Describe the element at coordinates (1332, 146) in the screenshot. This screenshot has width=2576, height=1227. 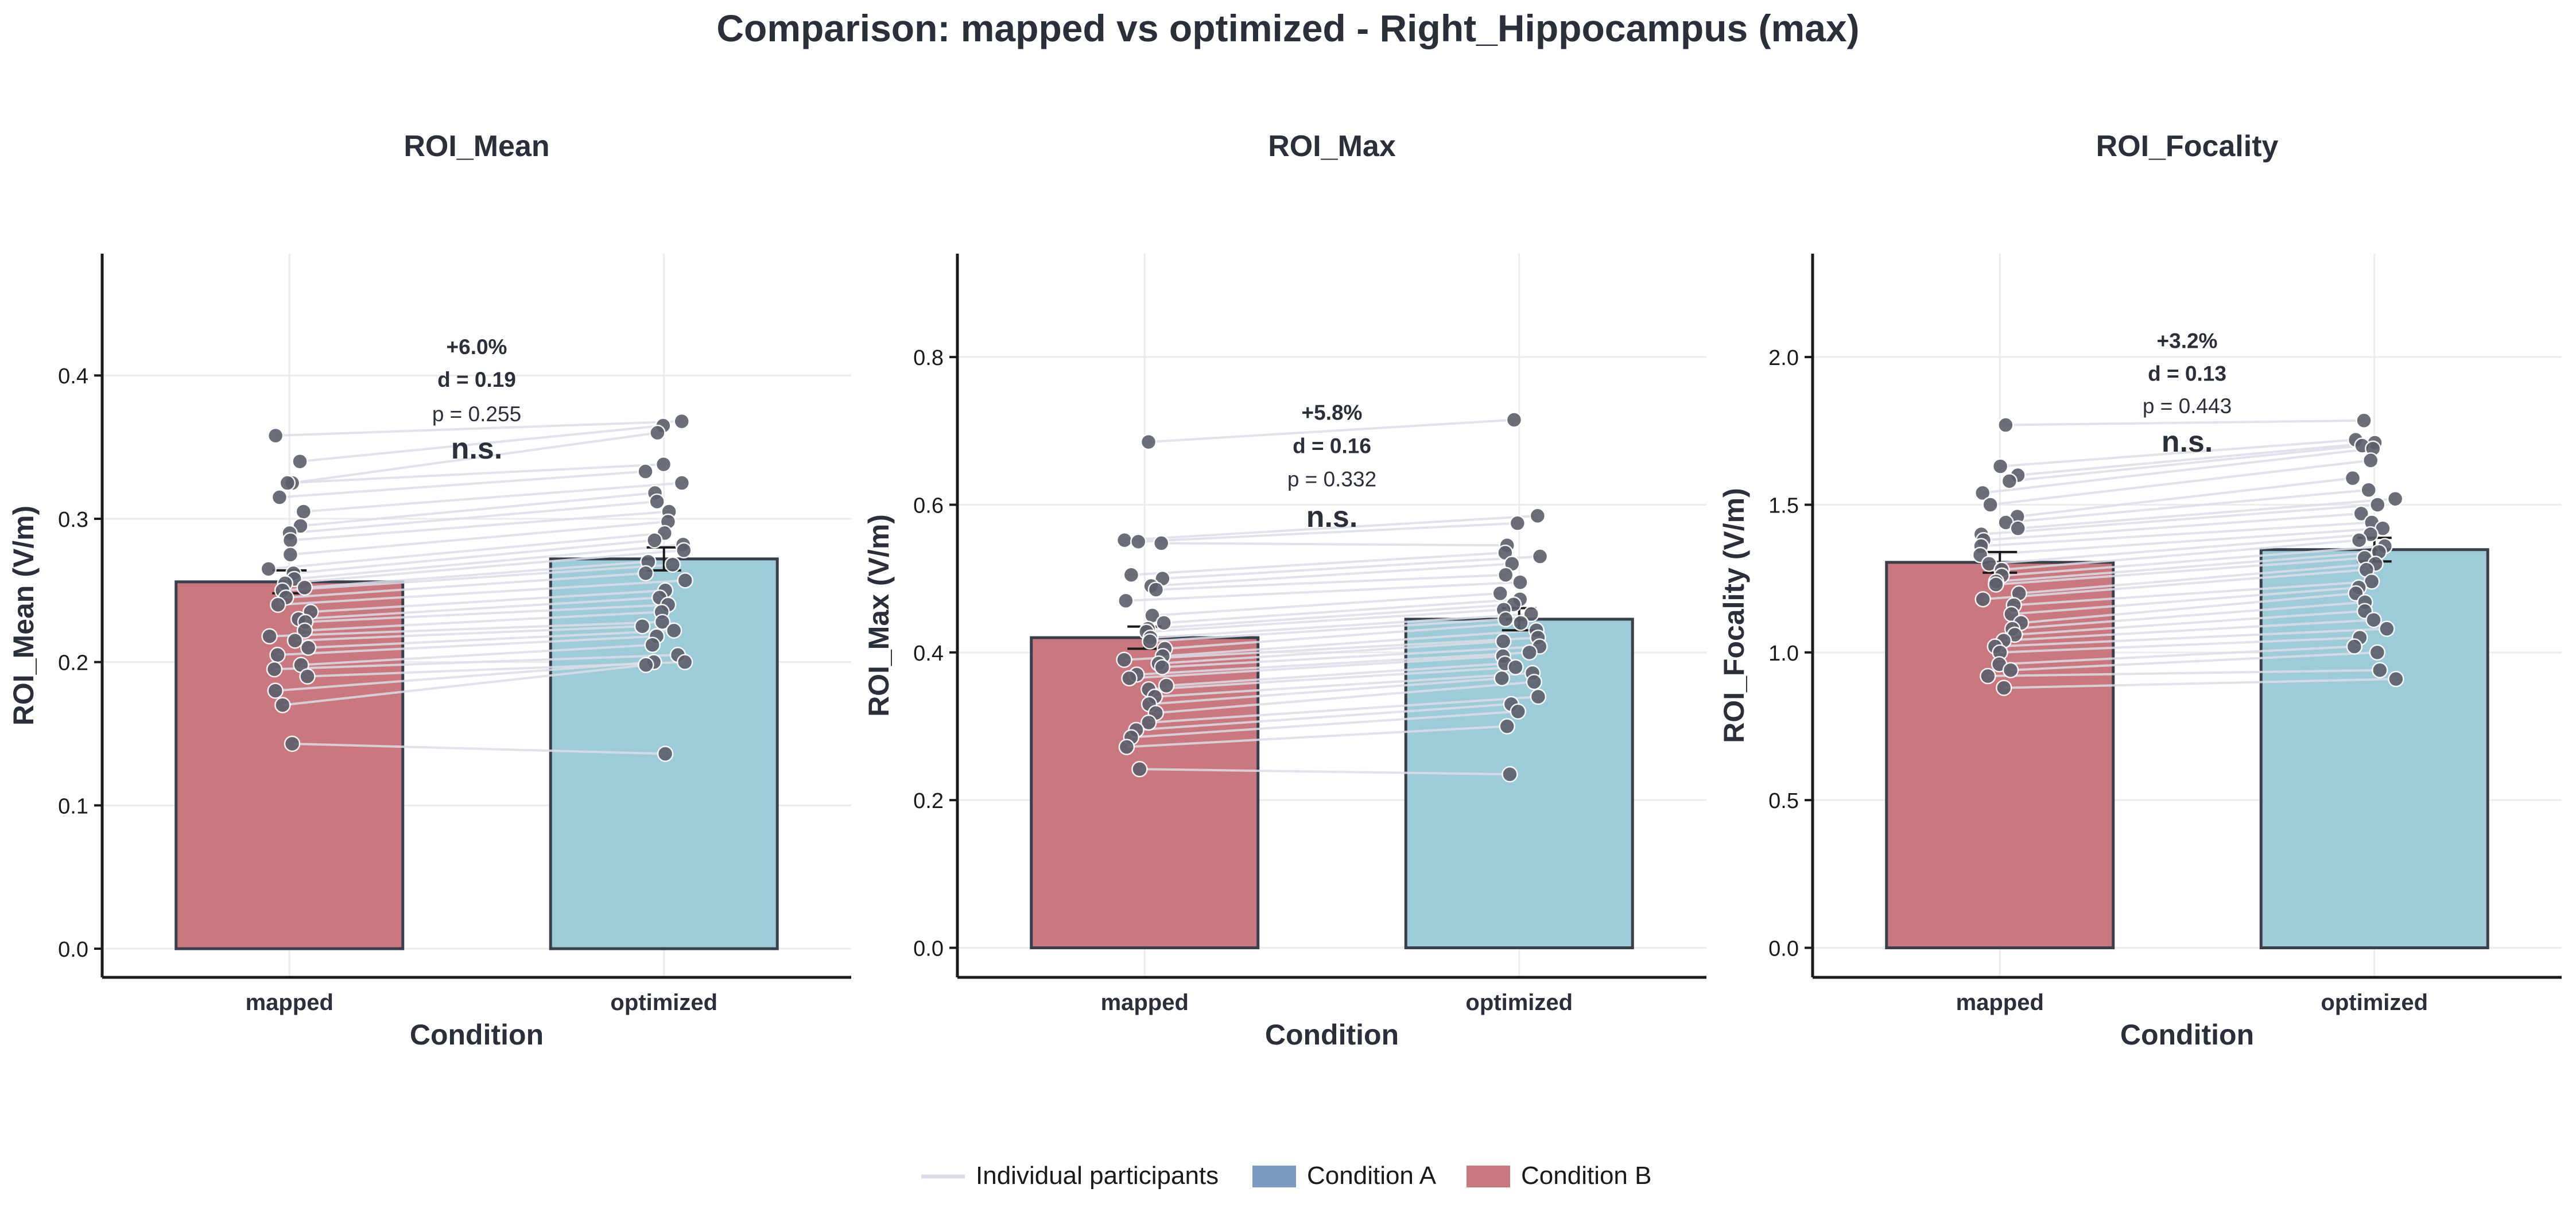
I see `panel-title: ROI_Max` at that location.